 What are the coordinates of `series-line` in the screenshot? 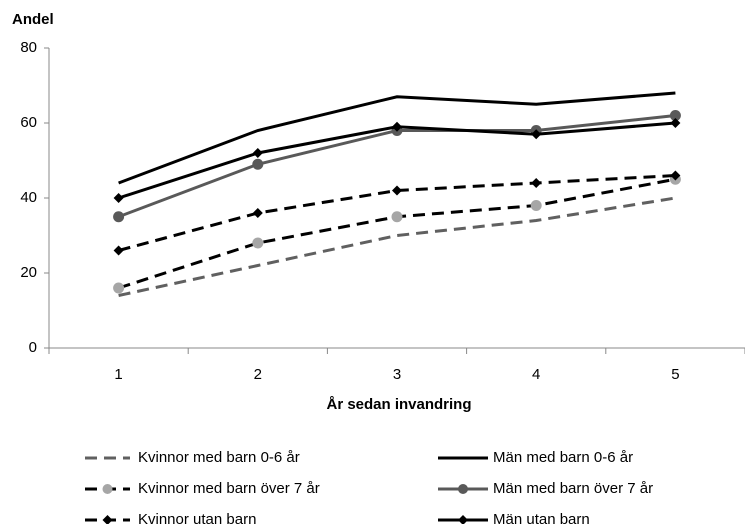 It's located at (397, 138).